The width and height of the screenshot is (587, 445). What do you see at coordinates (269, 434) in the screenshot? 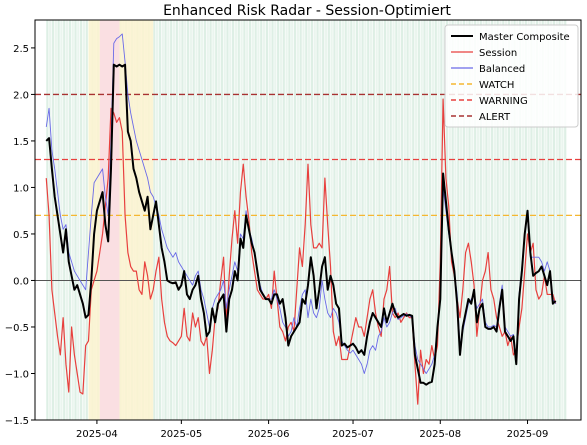
I see `x-tick-label: 2025-06` at bounding box center [269, 434].